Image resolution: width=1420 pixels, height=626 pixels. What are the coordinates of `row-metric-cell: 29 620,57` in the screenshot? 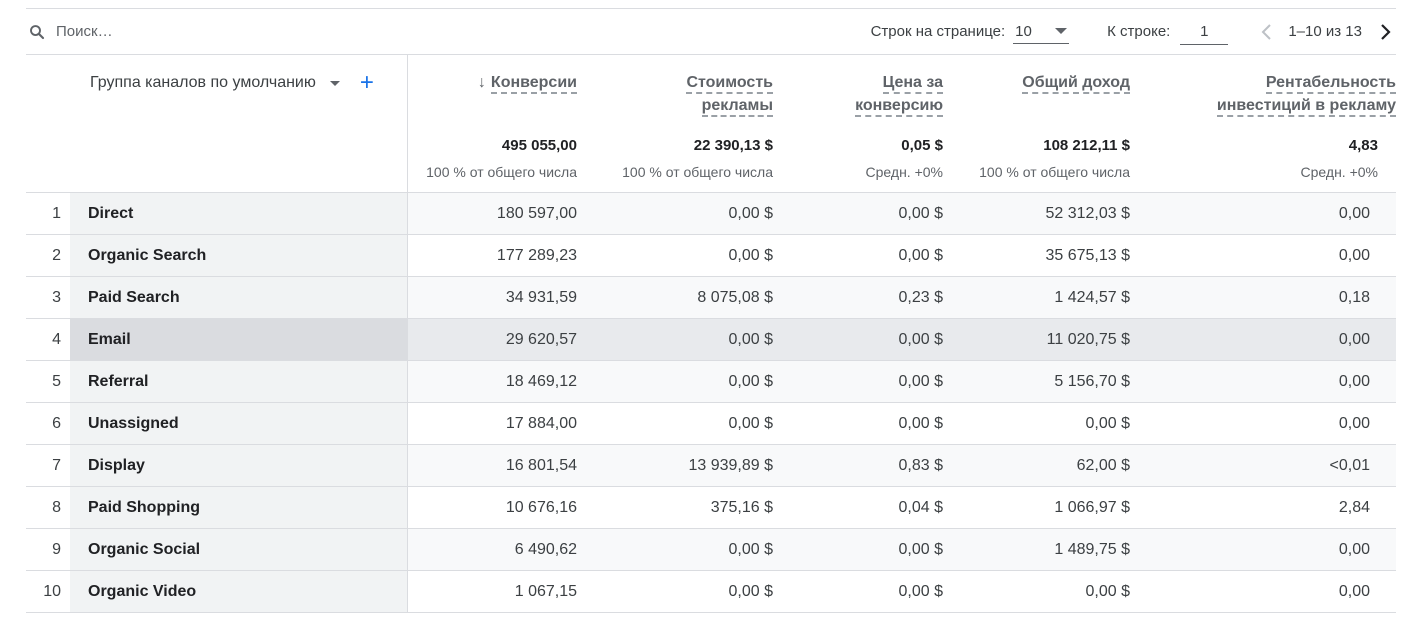 It's located at (492, 339).